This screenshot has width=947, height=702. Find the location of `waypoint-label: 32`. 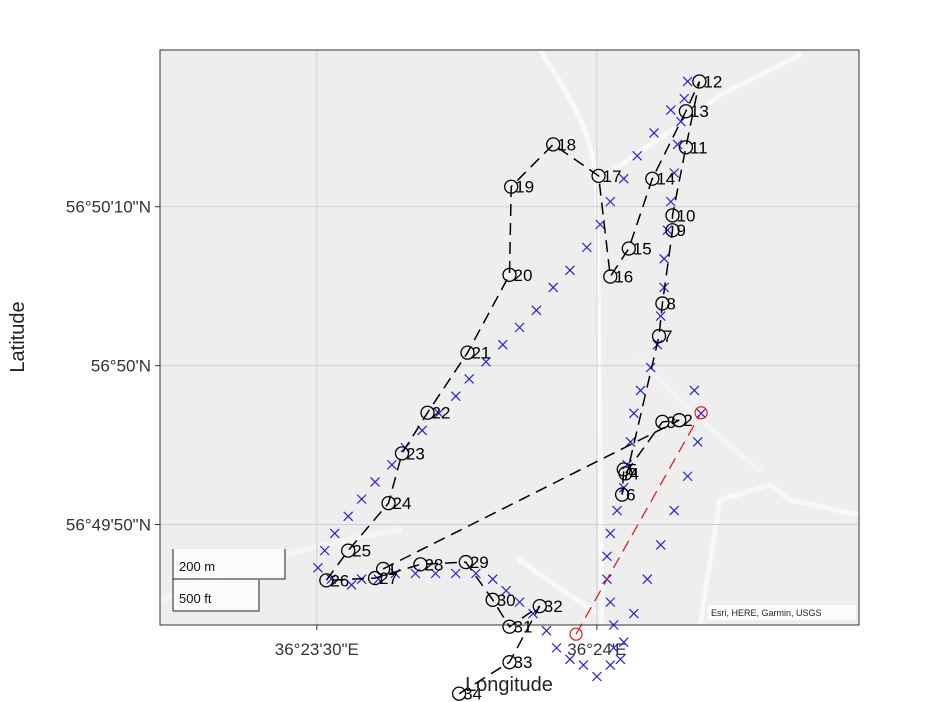

waypoint-label: 32 is located at coordinates (553, 606).